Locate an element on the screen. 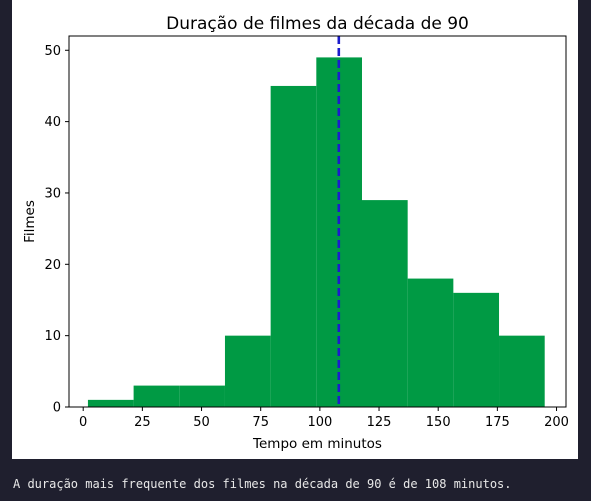 The width and height of the screenshot is (591, 501). x-tick-label: 100 is located at coordinates (319, 422).